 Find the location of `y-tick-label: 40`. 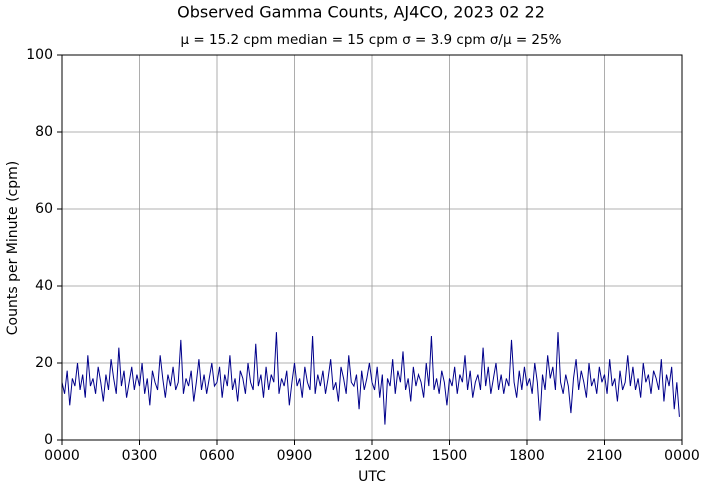

y-tick-label: 40 is located at coordinates (44, 286).